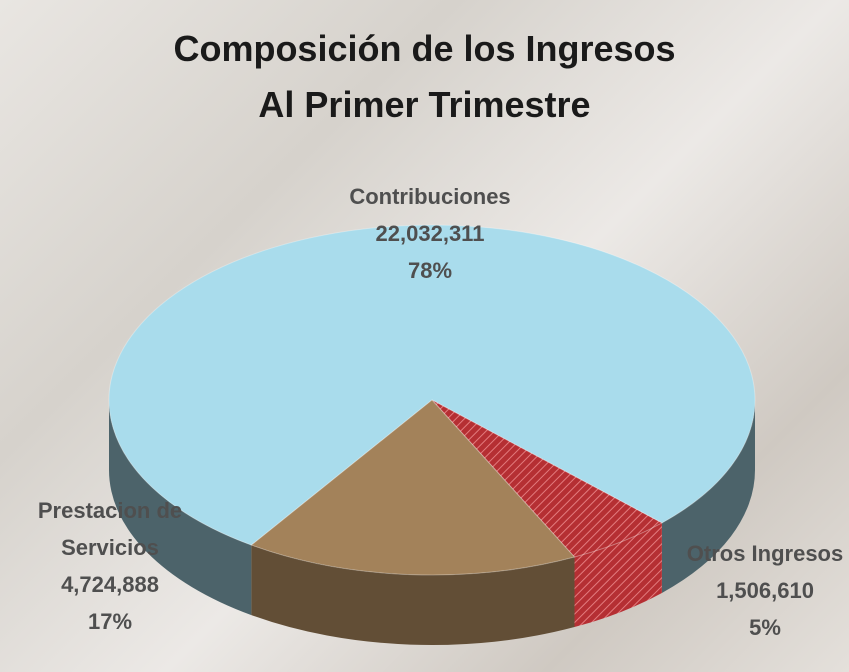  Describe the element at coordinates (765, 590) in the screenshot. I see `label-value: 1,506,610` at that location.